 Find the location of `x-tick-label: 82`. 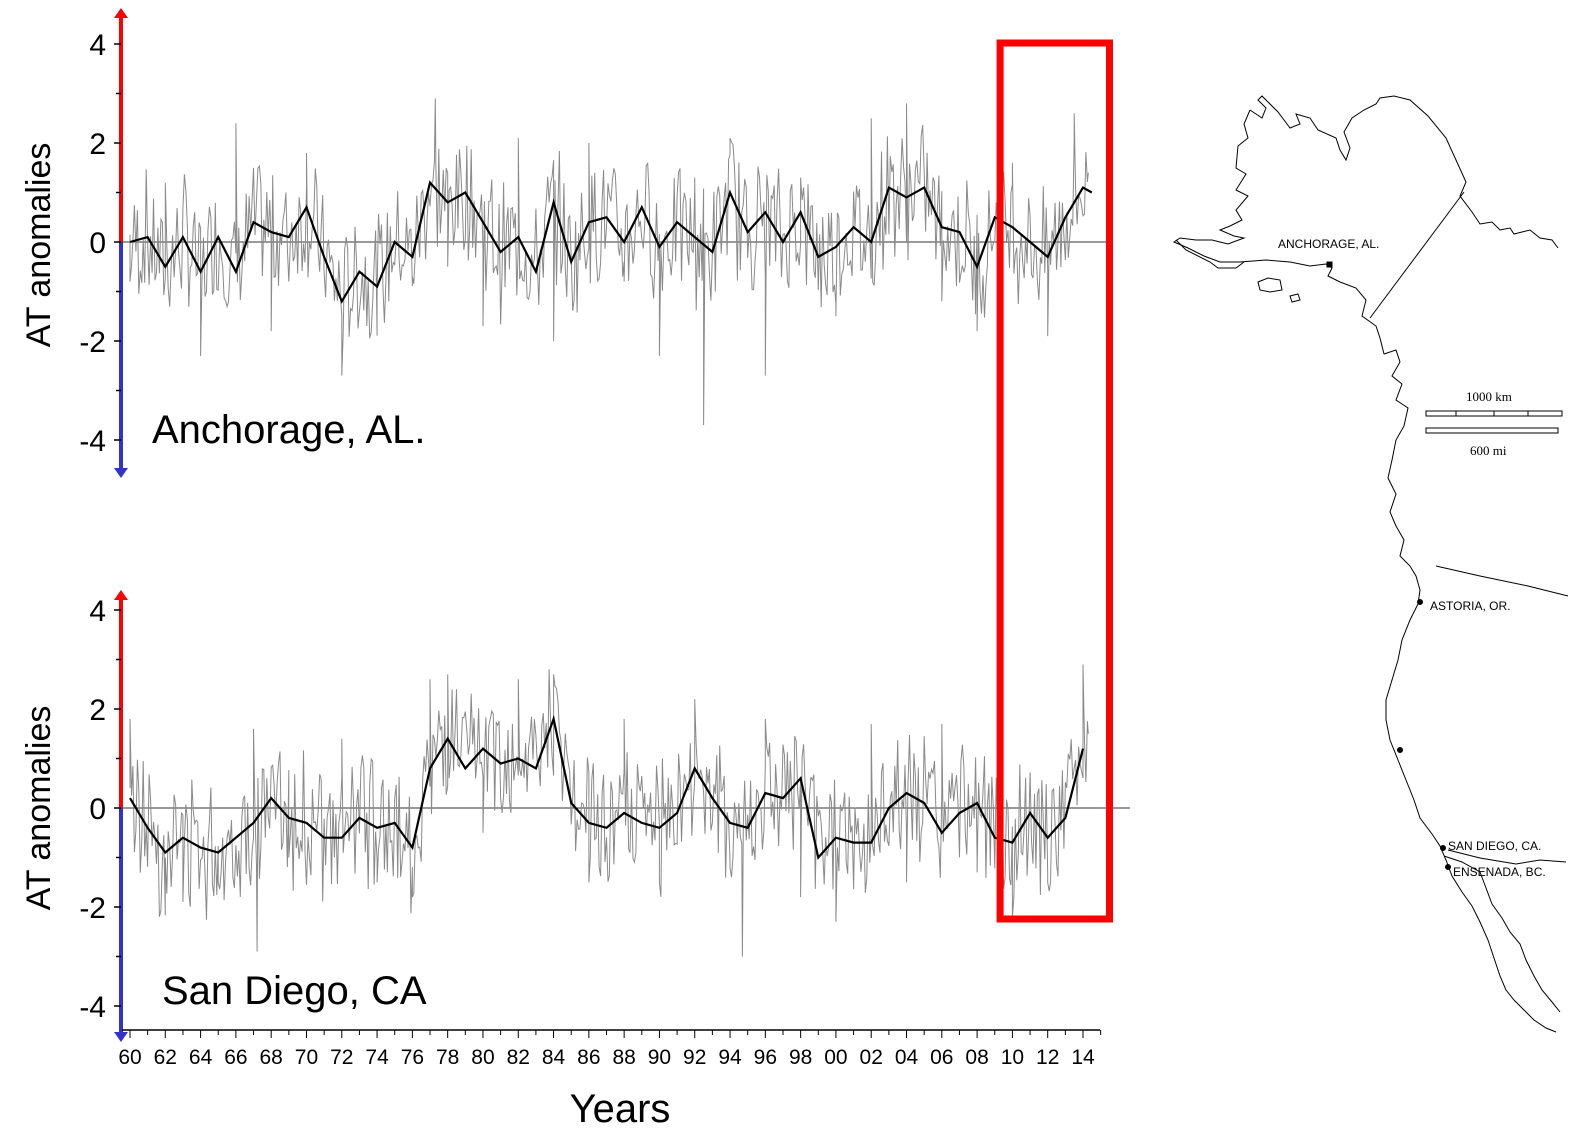

x-tick-label: 82 is located at coordinates (518, 1057).